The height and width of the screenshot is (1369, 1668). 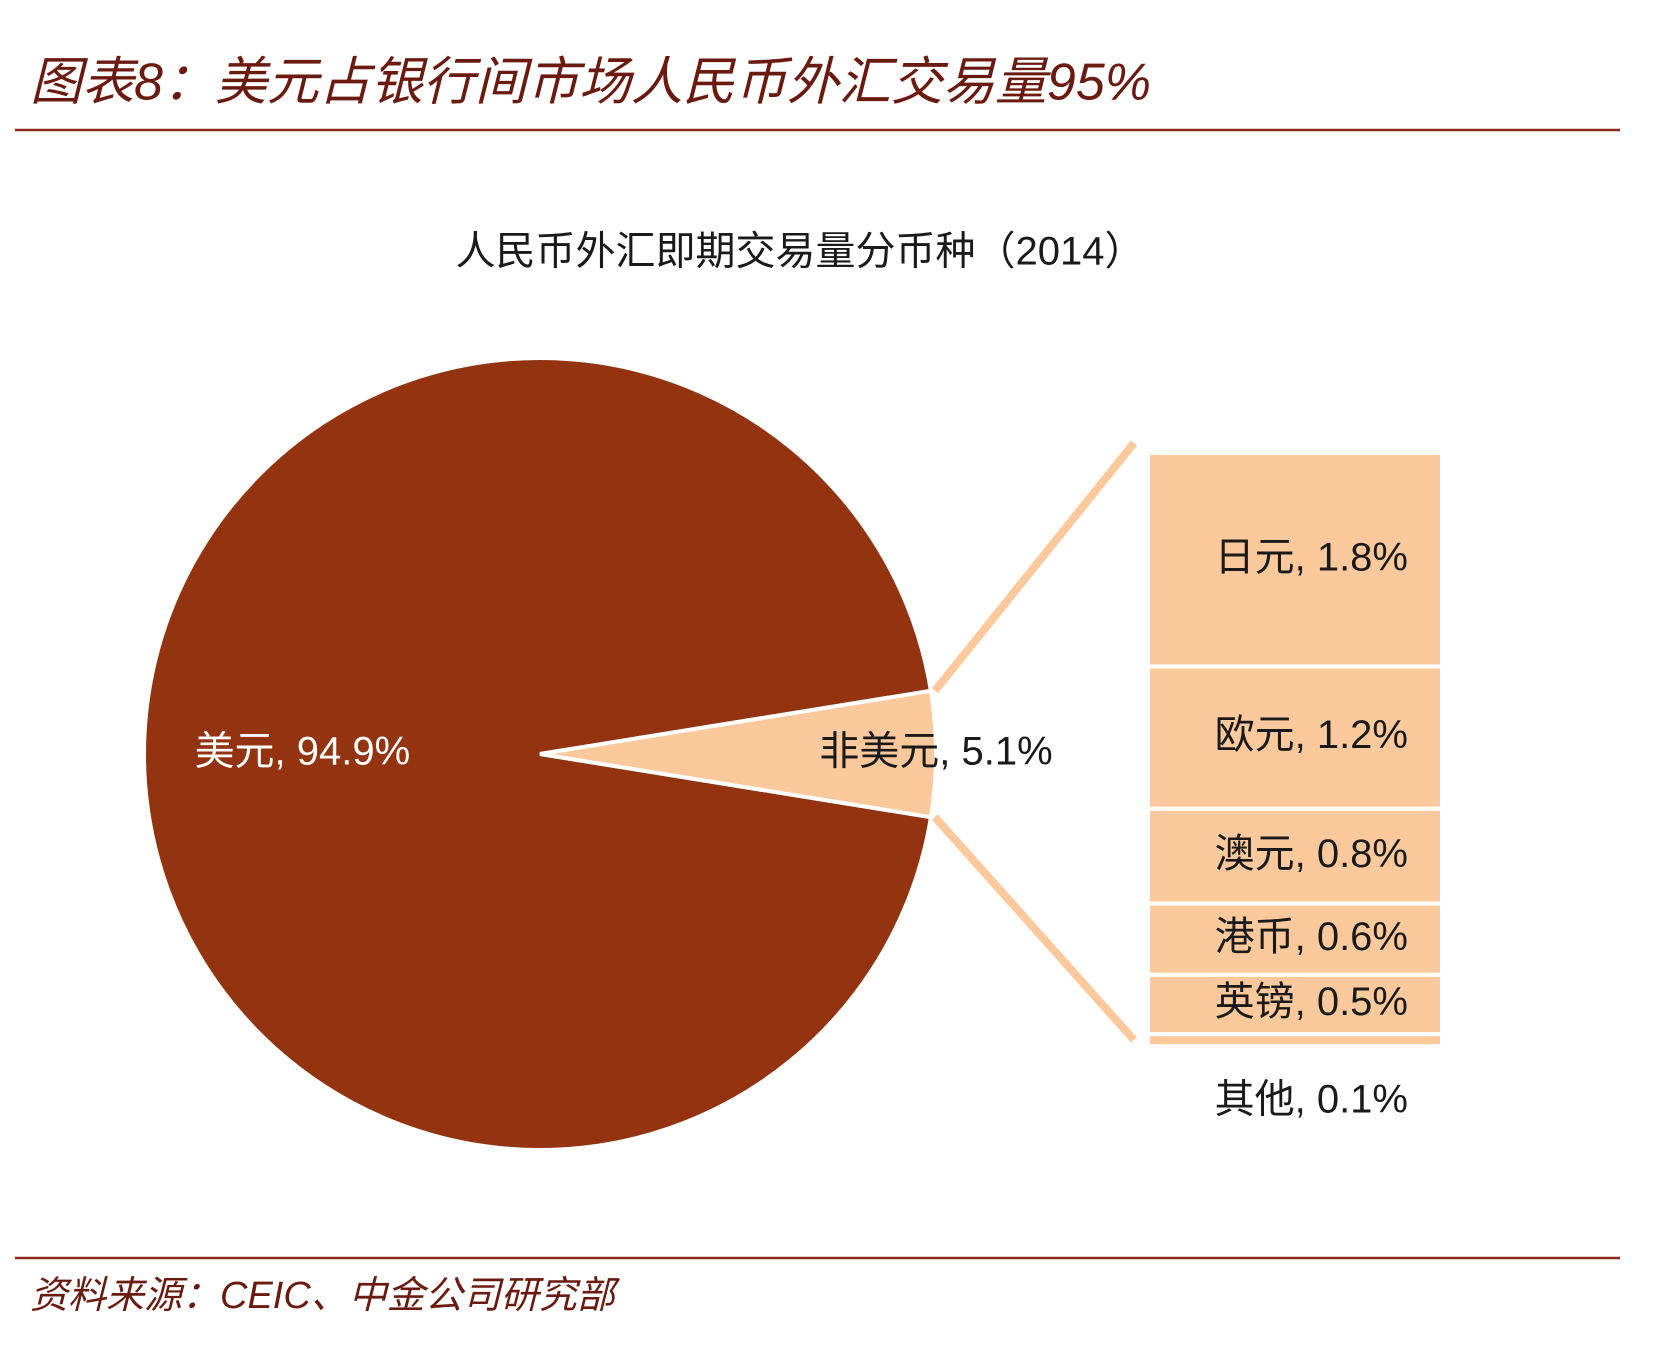 I want to click on header-title: 图表8：美元占银行间市场人民币外汇交易量95%, so click(x=590, y=83).